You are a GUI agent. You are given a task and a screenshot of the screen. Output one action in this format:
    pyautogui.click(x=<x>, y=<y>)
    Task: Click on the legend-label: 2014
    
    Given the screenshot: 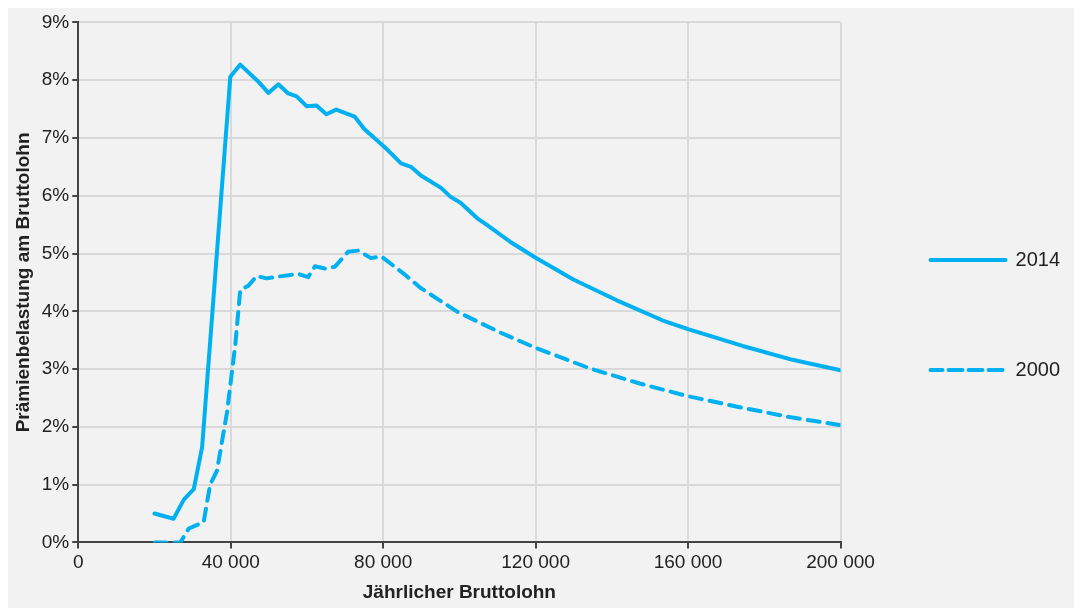 What is the action you would take?
    pyautogui.click(x=1038, y=258)
    